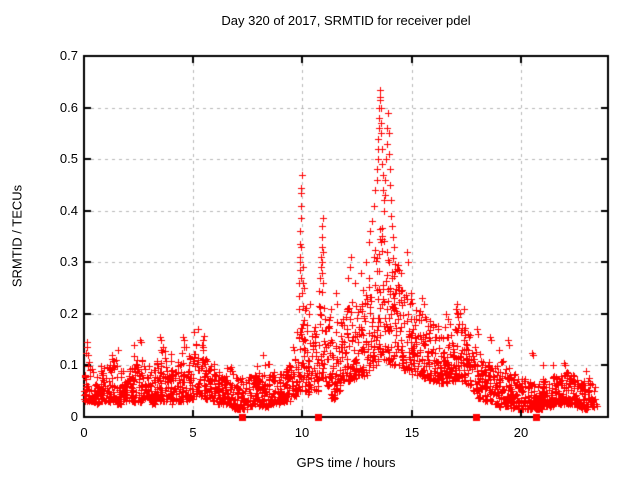 This screenshot has height=480, width=640. What do you see at coordinates (17, 236) in the screenshot?
I see `y-axis-label: SRMTID / TECUs` at bounding box center [17, 236].